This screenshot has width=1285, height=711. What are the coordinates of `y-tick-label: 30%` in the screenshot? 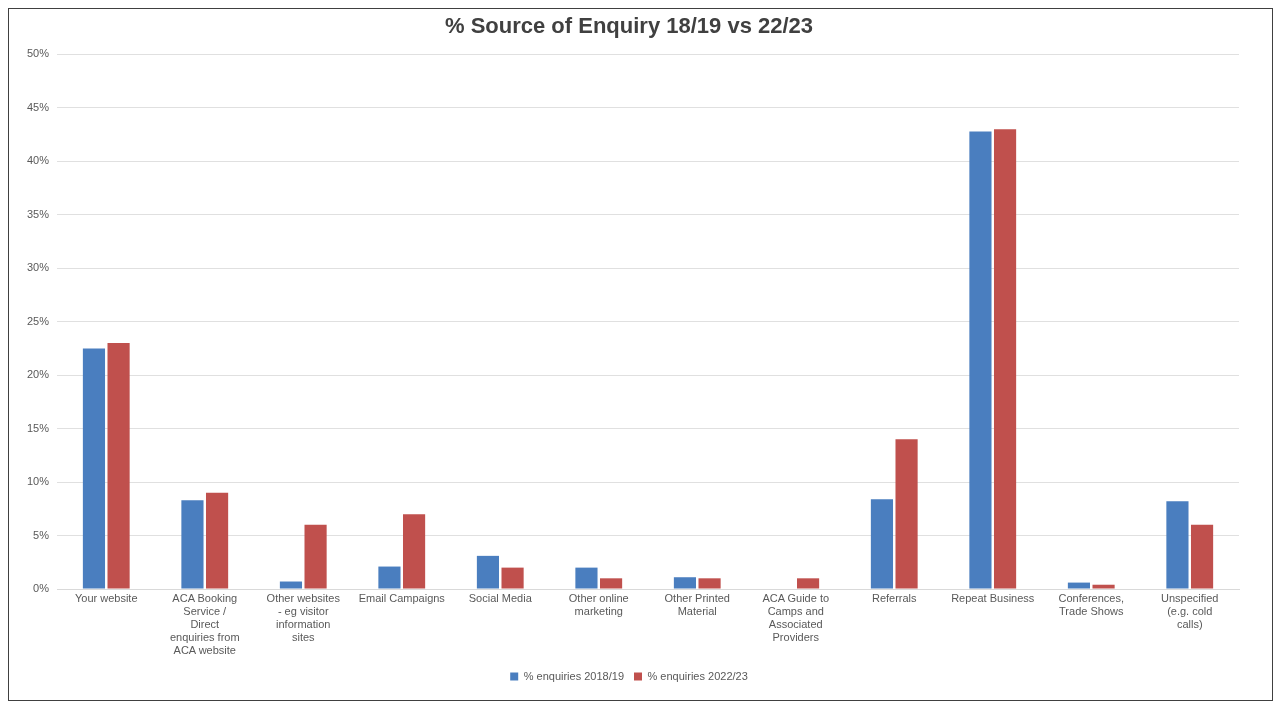 It's located at (38, 267).